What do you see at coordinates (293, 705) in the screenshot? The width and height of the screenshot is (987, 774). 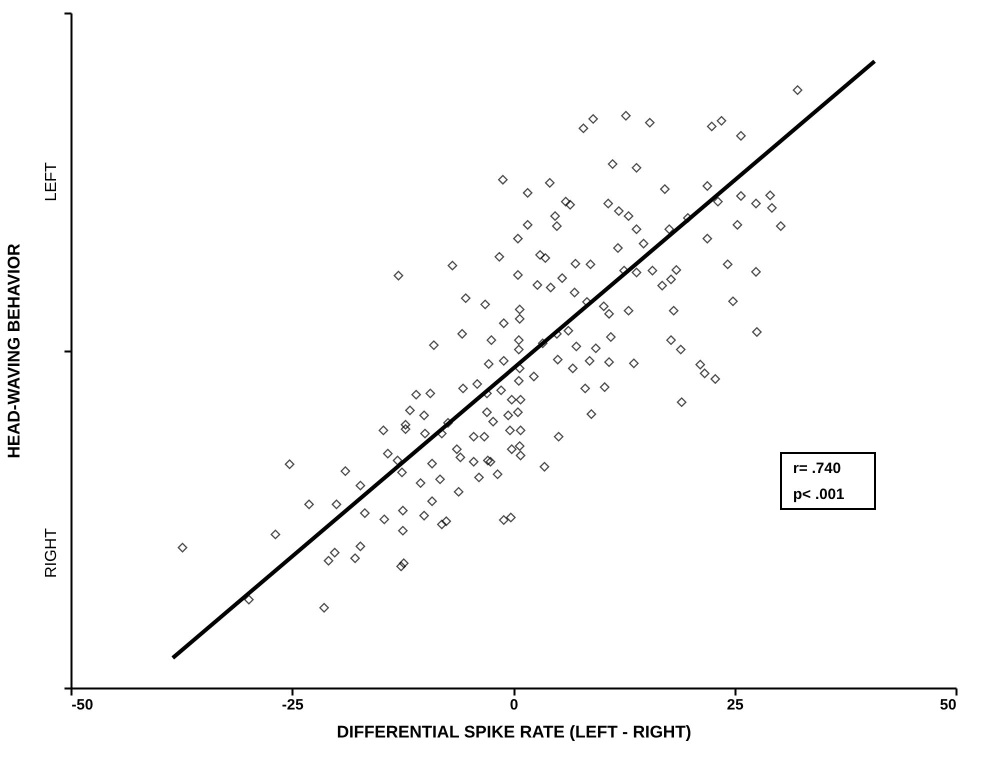 I see `x-tick-label: -25` at bounding box center [293, 705].